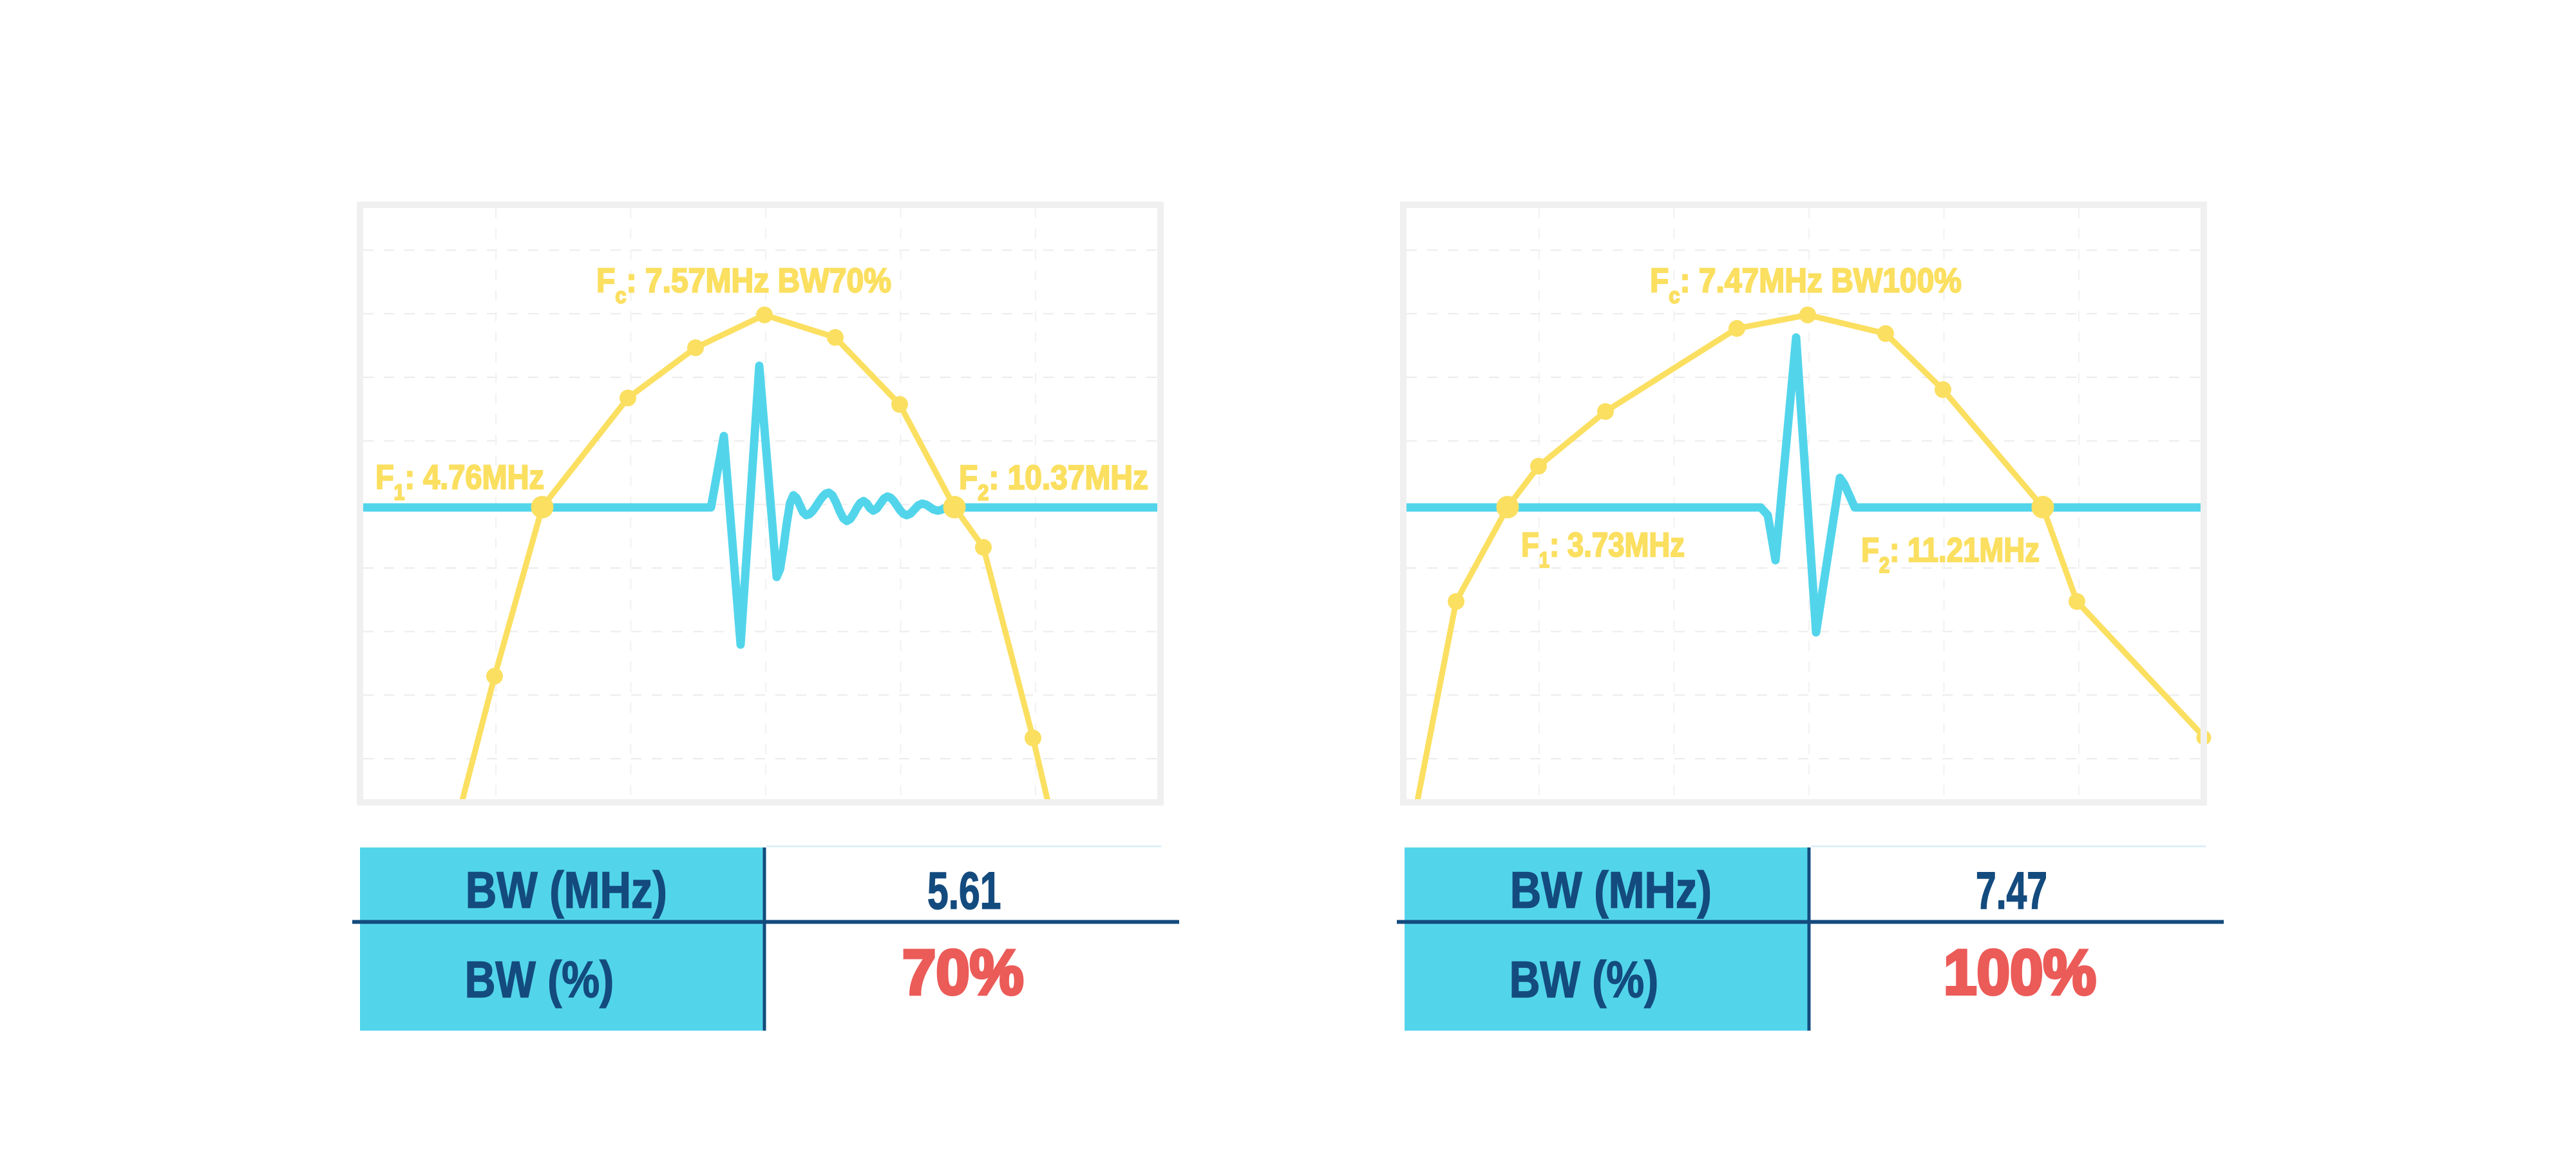 The width and height of the screenshot is (2576, 1154). I want to click on svg-text: 100%, so click(2020, 972).